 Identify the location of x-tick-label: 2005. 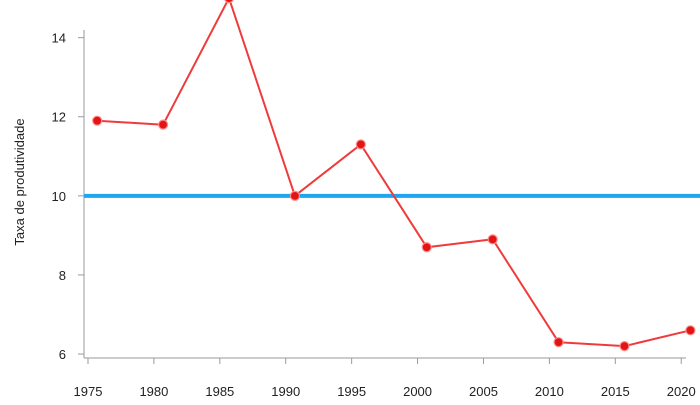
(483, 391).